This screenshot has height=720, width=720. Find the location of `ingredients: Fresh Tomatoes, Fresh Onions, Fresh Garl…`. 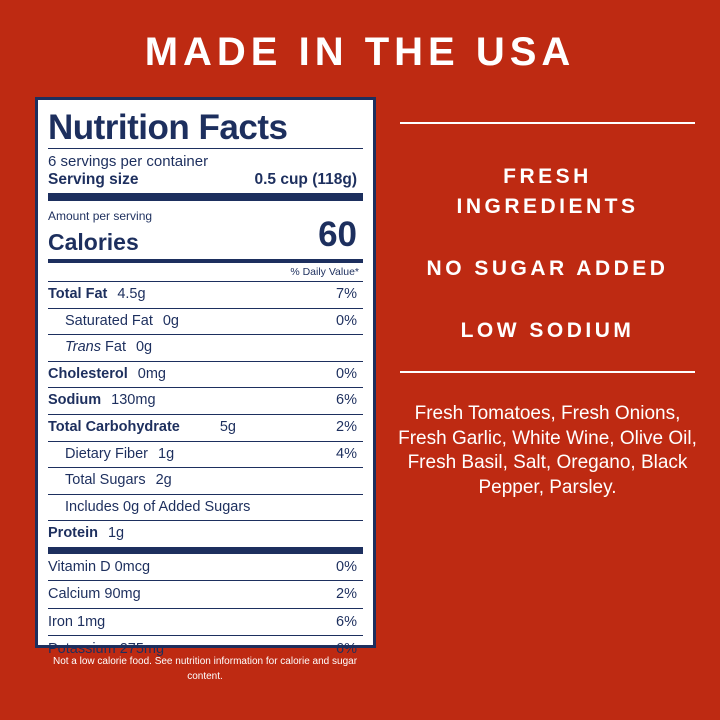

ingredients: Fresh Tomatoes, Fresh Onions, Fresh Garl… is located at coordinates (547, 450).